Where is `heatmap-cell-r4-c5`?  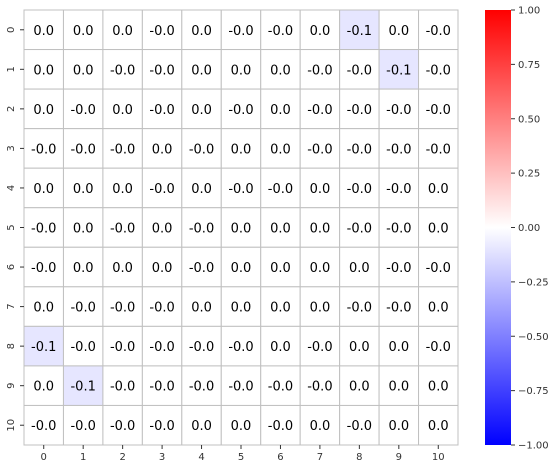
heatmap-cell-r4-c5 is located at coordinates (241, 188).